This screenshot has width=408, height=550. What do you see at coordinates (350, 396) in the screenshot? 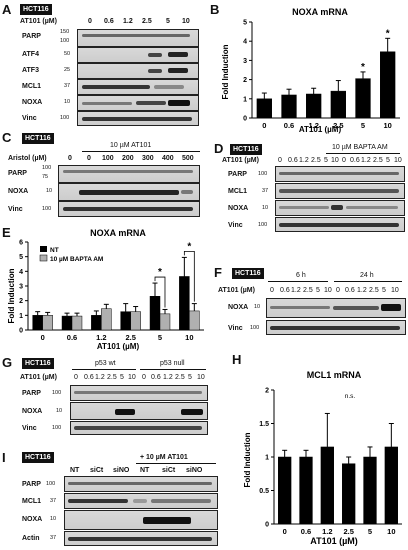
I see `significance-annotation: n.s.` at bounding box center [350, 396].